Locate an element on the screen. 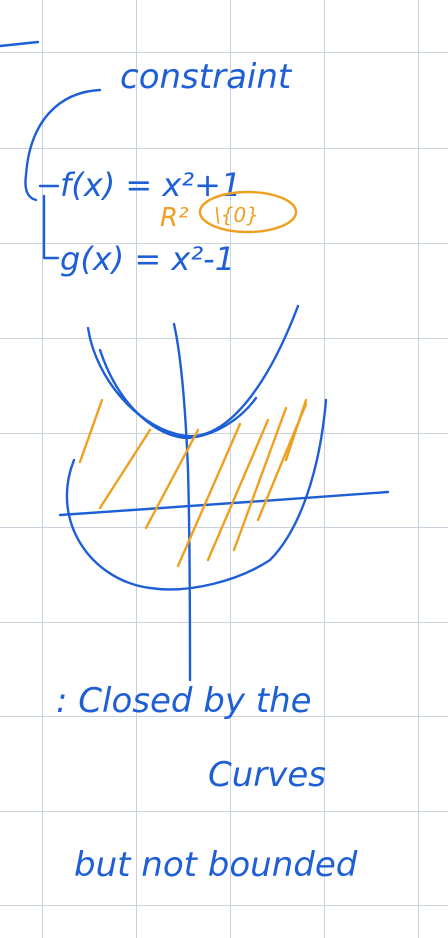  caption-line-1: : Closed by the is located at coordinates (184, 701).